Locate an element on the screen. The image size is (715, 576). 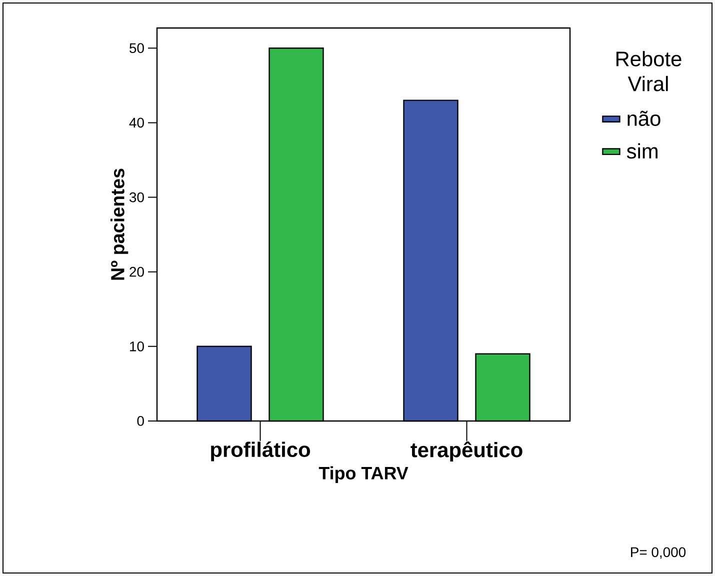
legend-label: sim is located at coordinates (642, 151).